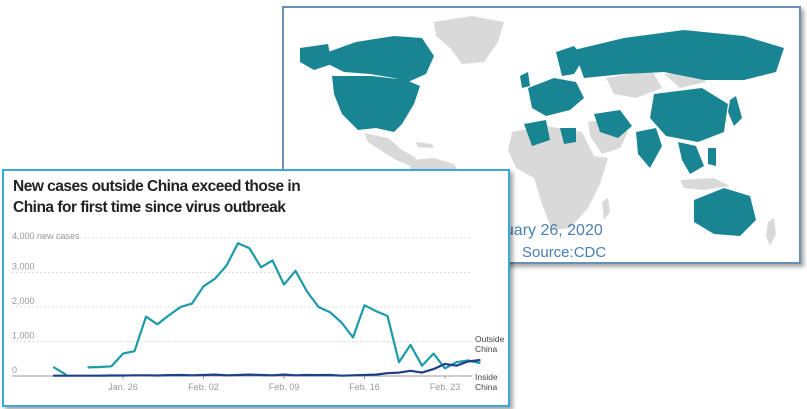 The height and width of the screenshot is (409, 807). I want to click on alaska, so click(316, 57).